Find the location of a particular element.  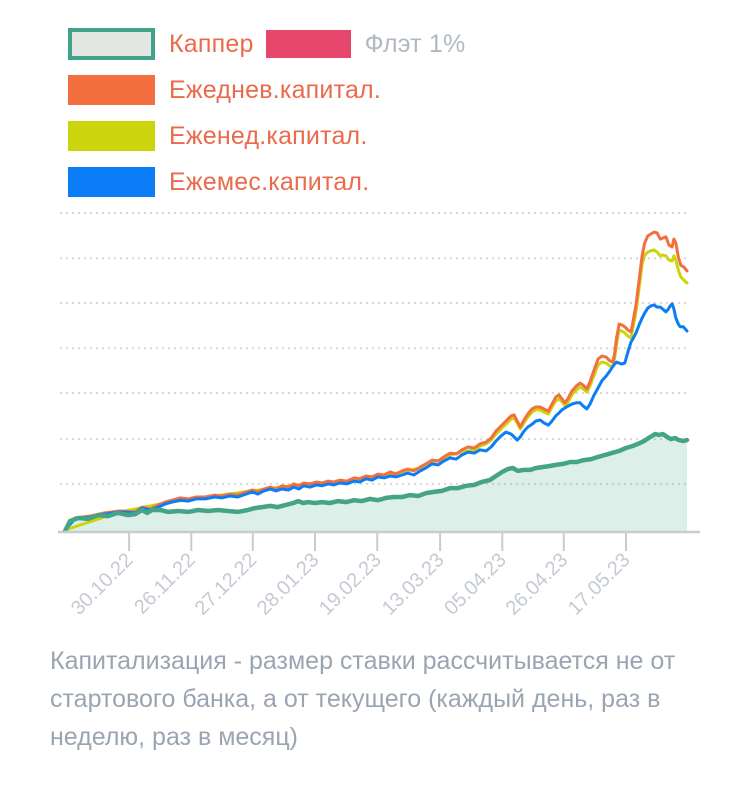

legend-label-kapper: Каппер is located at coordinates (211, 43).